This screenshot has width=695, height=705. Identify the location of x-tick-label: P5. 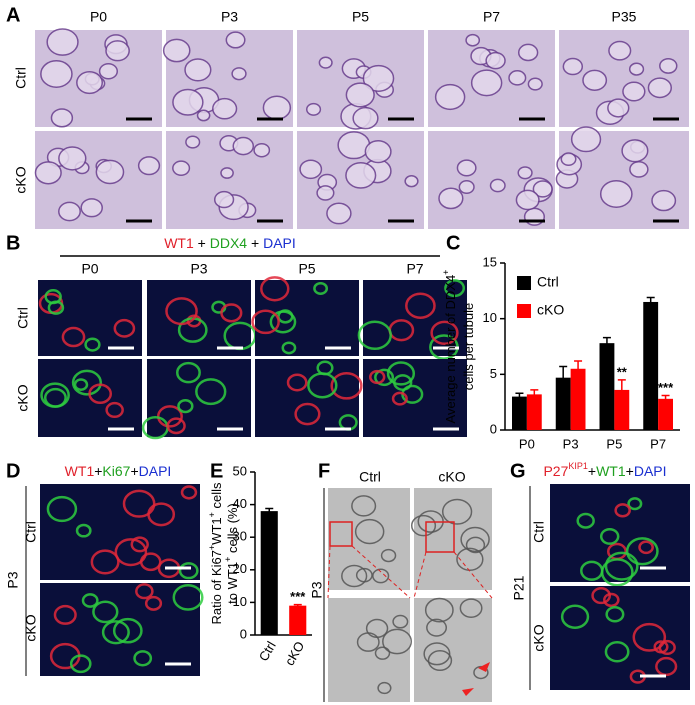
(614, 443).